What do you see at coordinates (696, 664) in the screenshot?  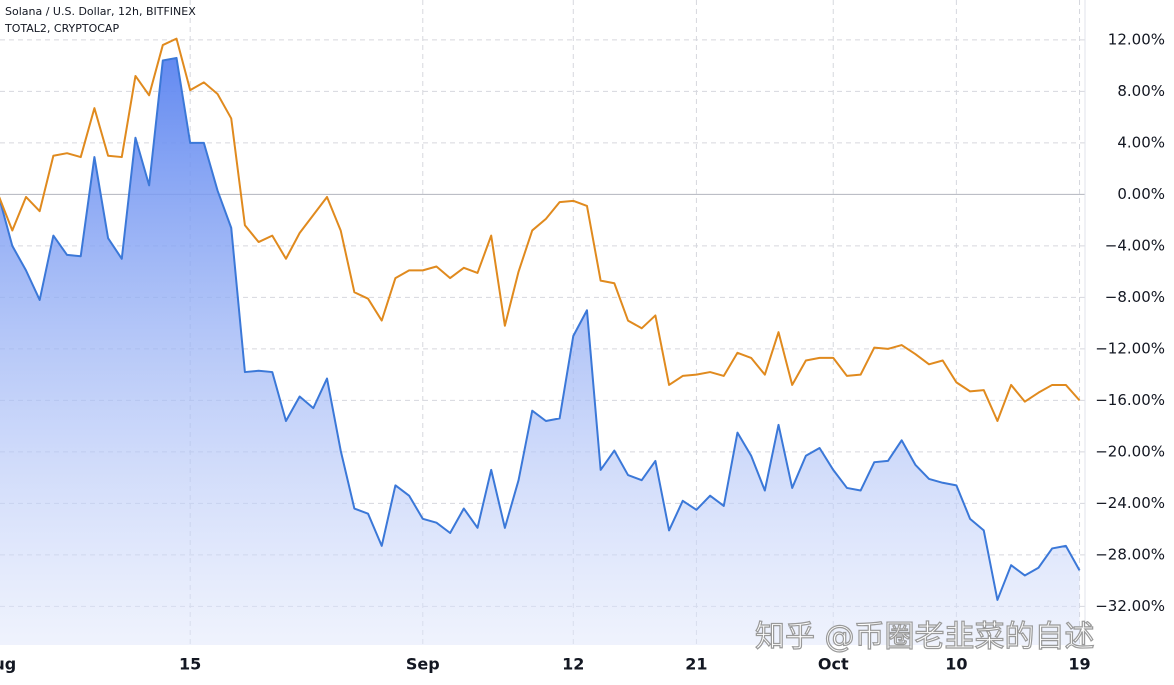 I see `x-tick-label: 21` at bounding box center [696, 664].